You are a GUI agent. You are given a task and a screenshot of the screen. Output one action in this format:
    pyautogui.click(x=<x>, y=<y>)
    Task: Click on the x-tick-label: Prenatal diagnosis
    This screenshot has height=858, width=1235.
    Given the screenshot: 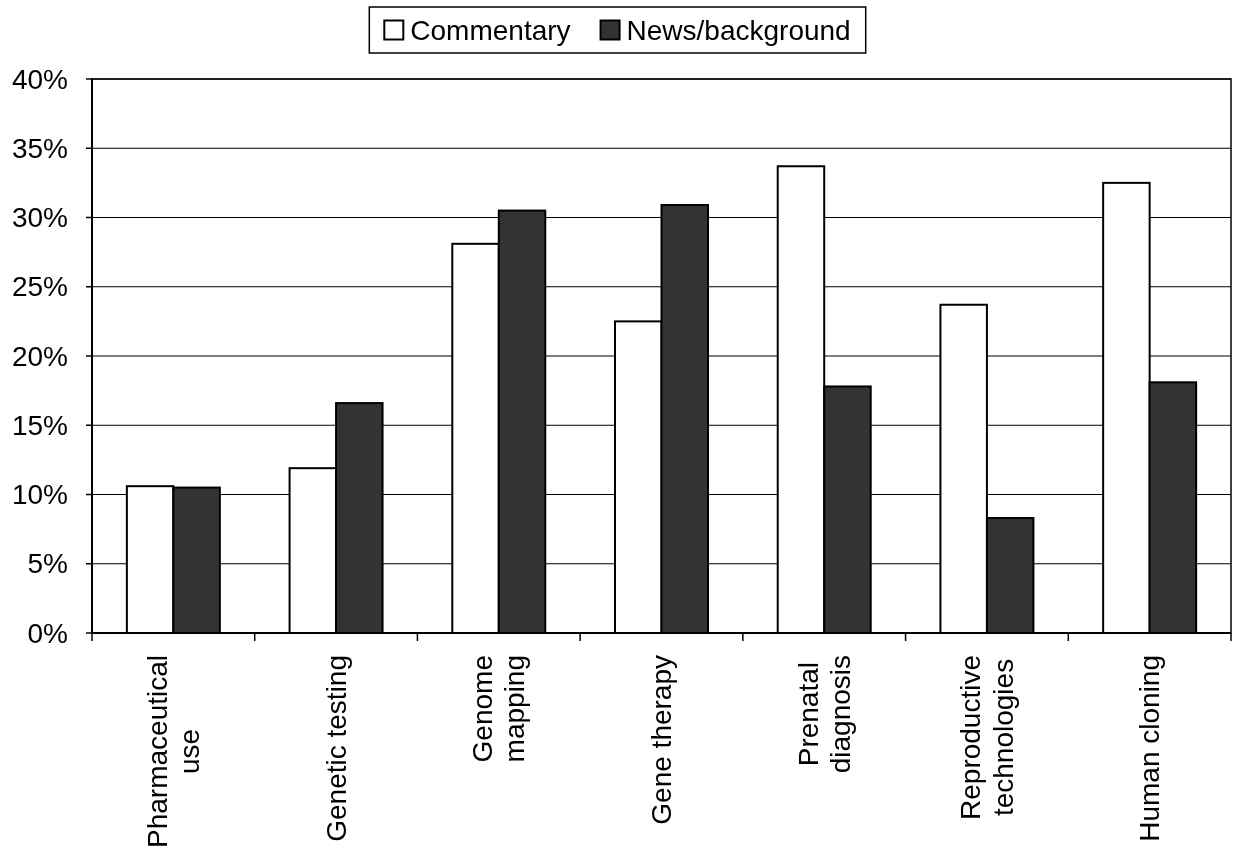 What is the action you would take?
    pyautogui.click(x=824, y=714)
    